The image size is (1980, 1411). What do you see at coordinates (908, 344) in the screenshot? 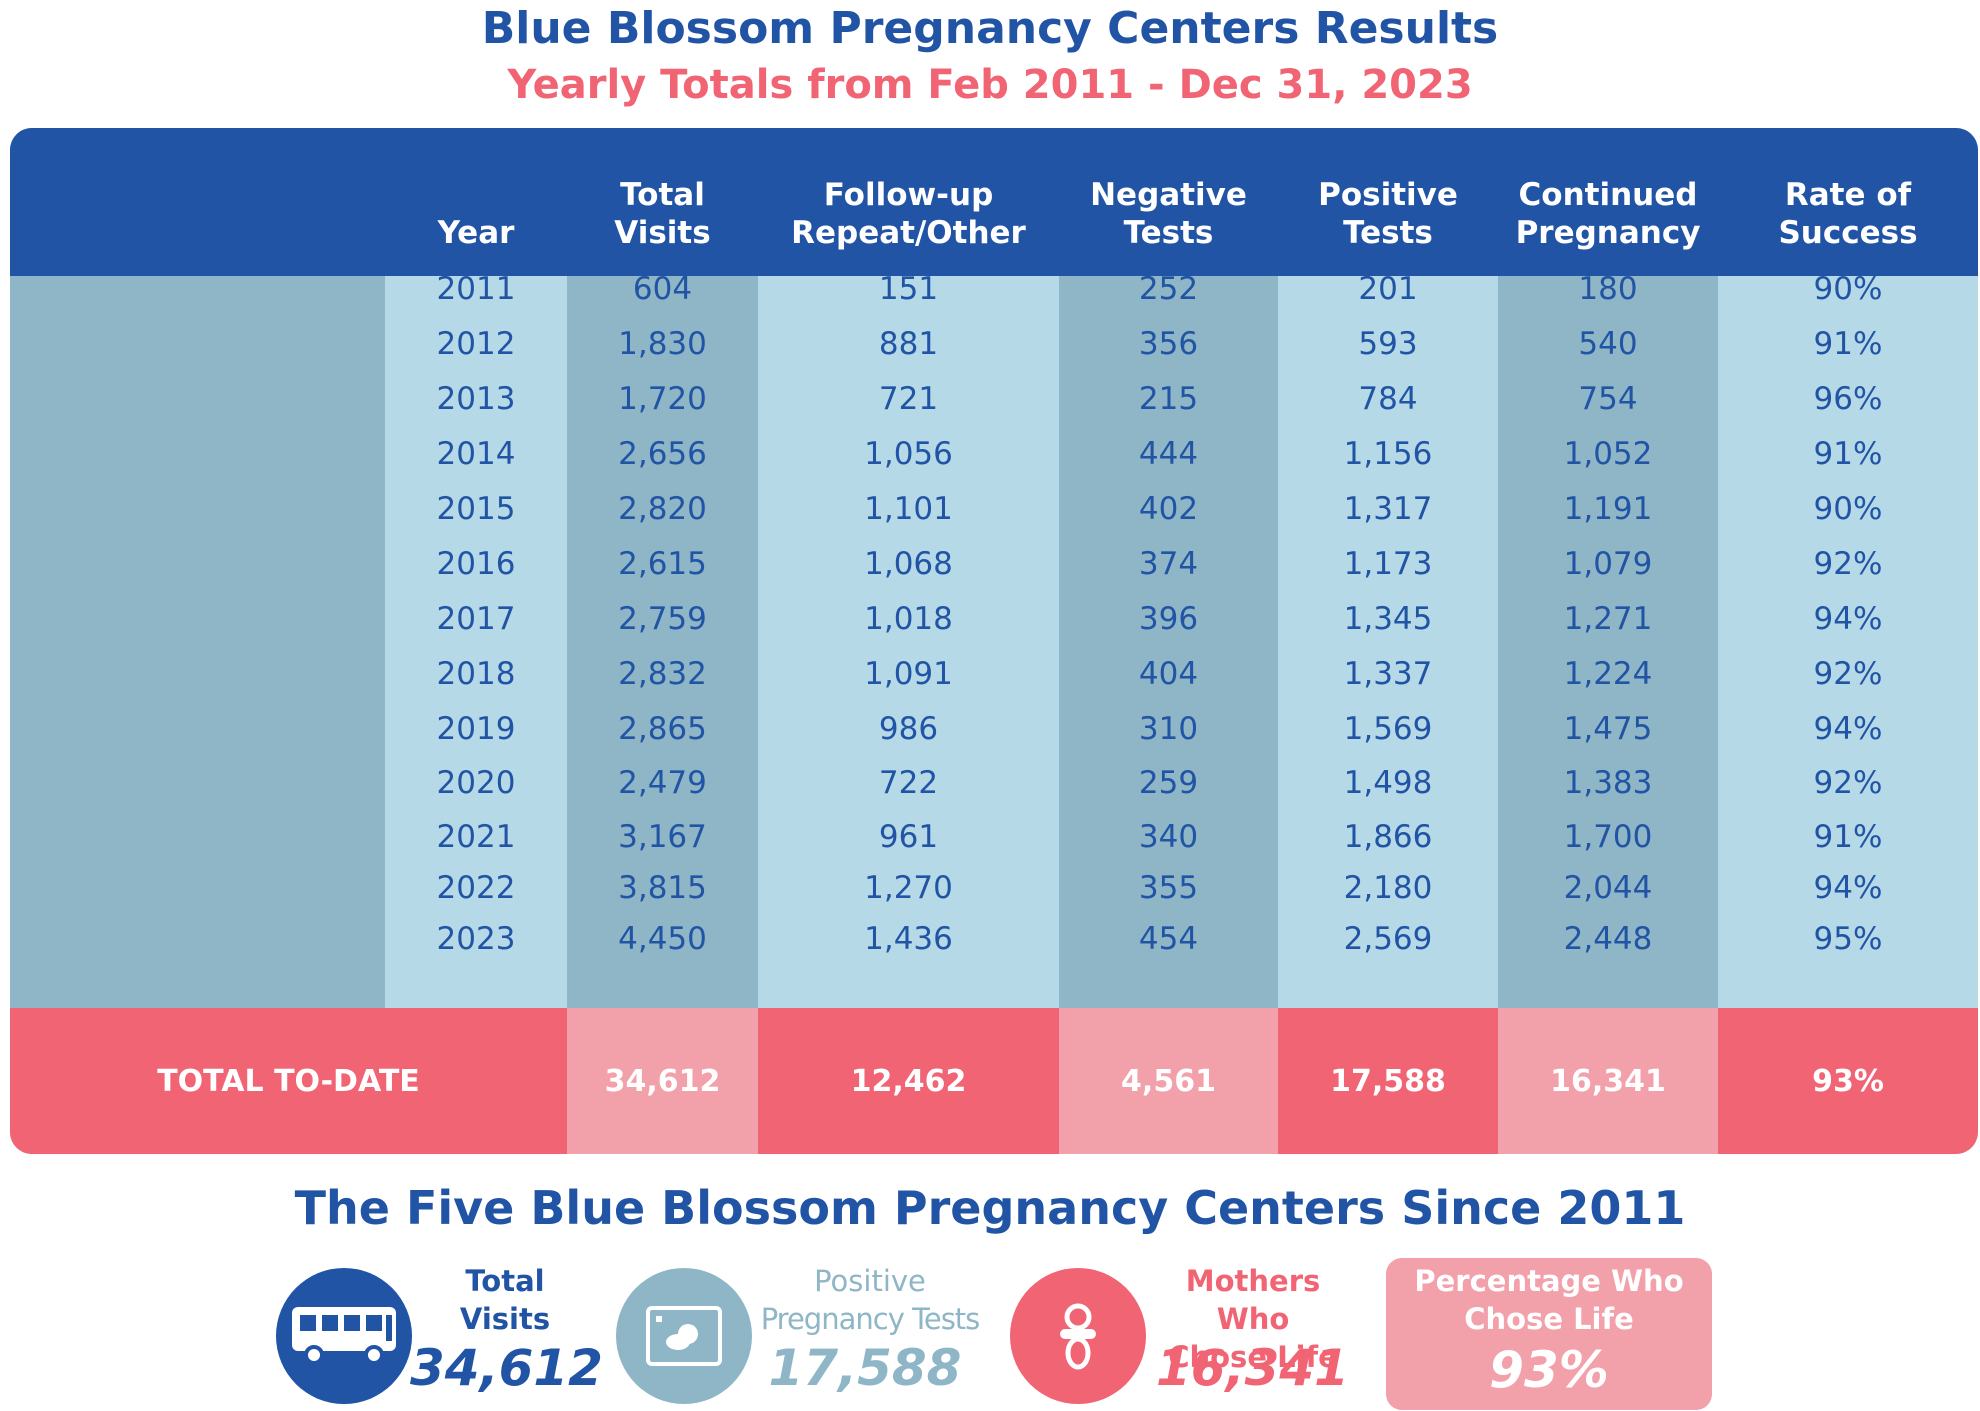
I see `cell-follow-up: 881` at bounding box center [908, 344].